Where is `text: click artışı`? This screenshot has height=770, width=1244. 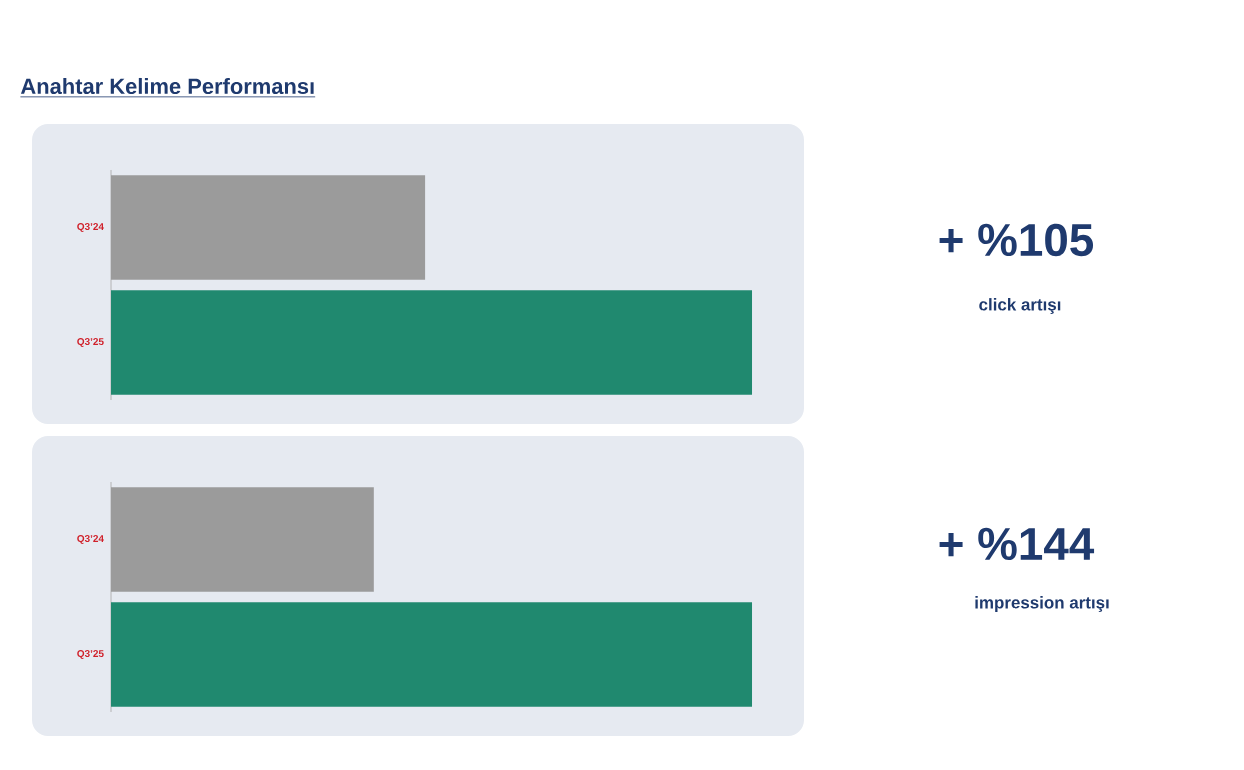 text: click artışı is located at coordinates (1020, 306).